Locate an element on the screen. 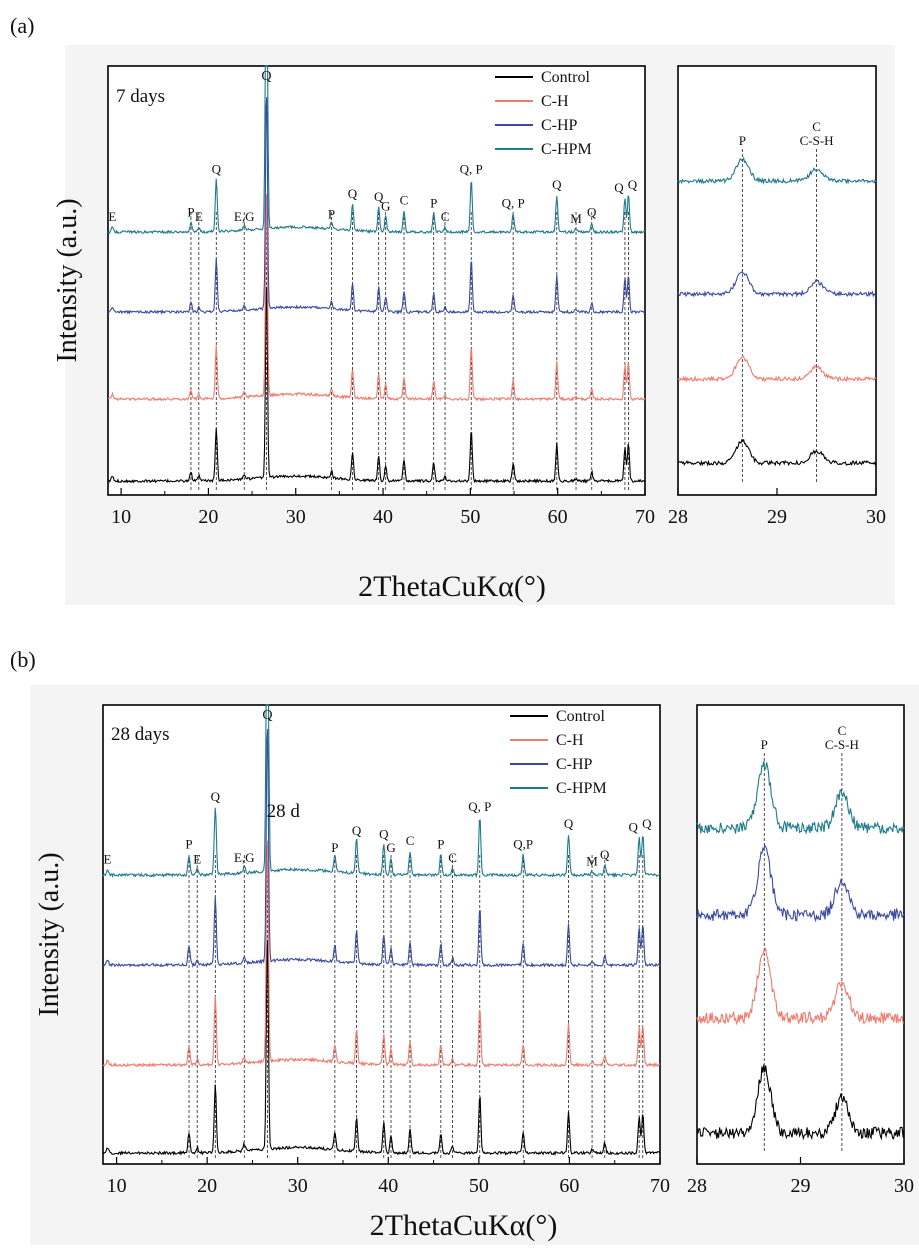 Image resolution: width=919 pixels, height=1249 pixels. peak-label: G is located at coordinates (390, 847).